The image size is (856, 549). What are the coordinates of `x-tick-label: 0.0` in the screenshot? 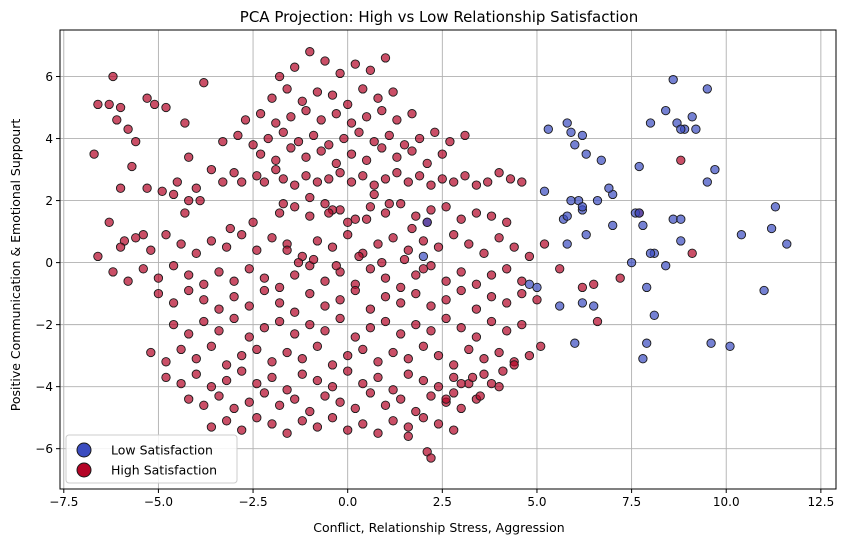 It's located at (347, 502).